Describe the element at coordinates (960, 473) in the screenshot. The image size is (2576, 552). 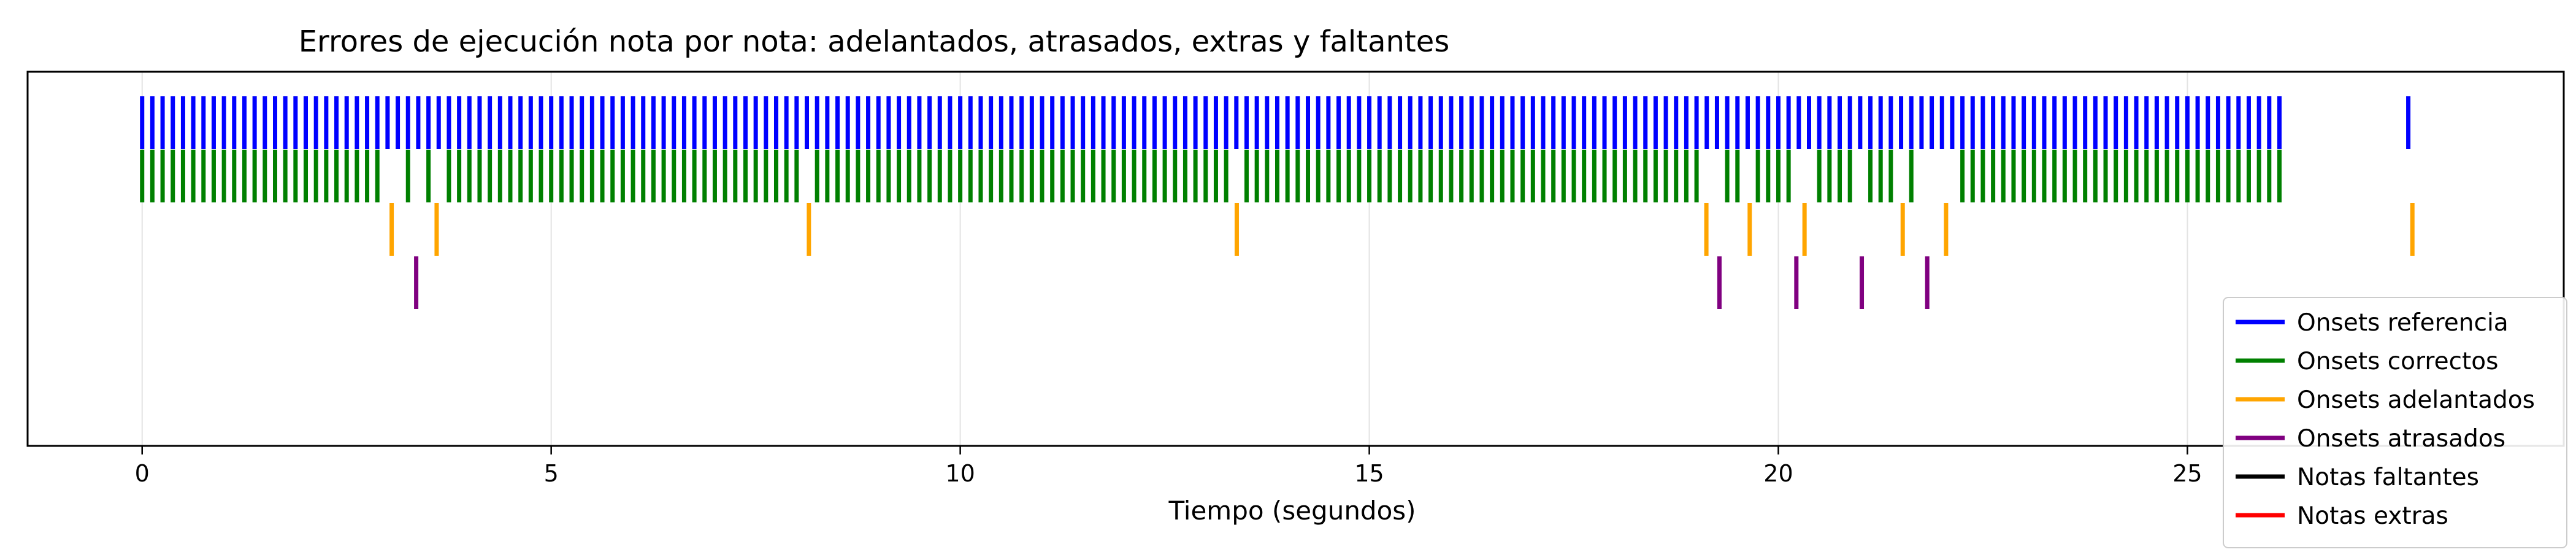
I see `x-tick-label: 10` at that location.